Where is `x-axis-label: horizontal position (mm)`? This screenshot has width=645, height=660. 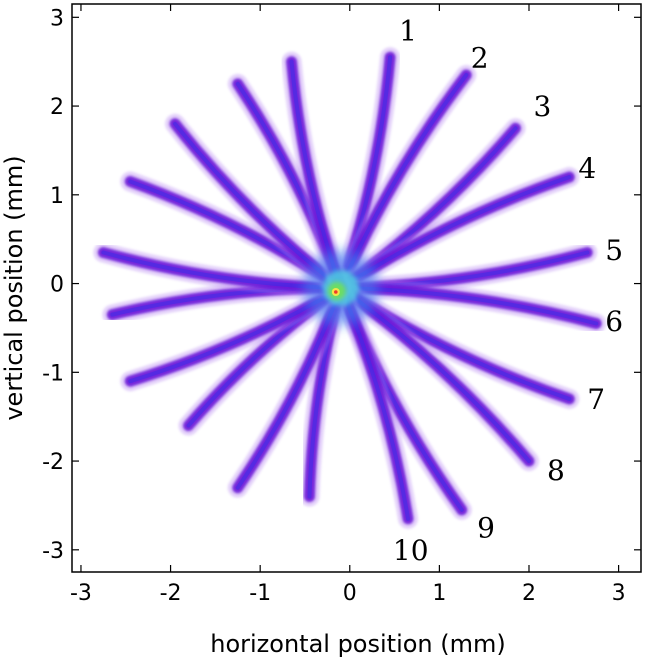 x-axis-label: horizontal position (mm) is located at coordinates (358, 644).